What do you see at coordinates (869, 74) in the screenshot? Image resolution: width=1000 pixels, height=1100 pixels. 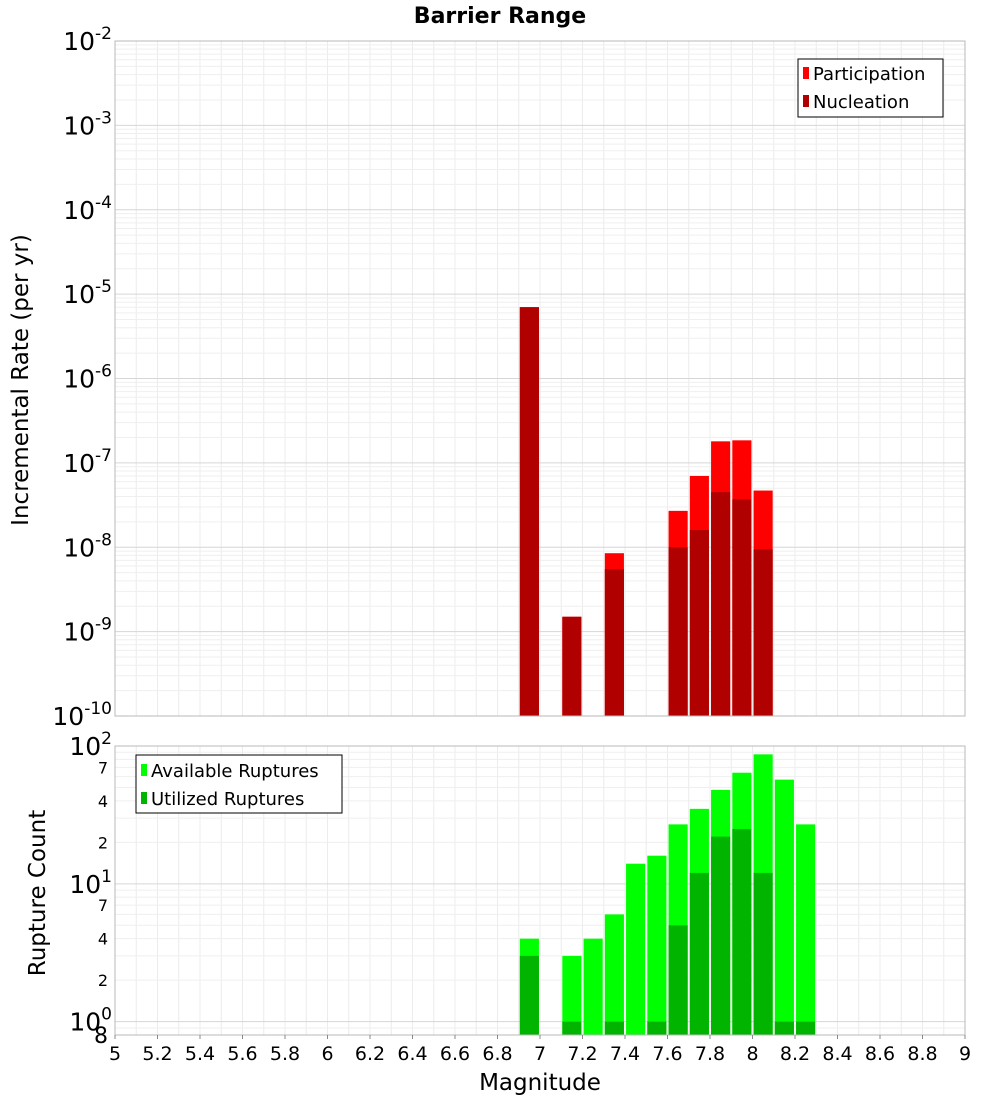 I see `top-legend-label: Participation` at bounding box center [869, 74].